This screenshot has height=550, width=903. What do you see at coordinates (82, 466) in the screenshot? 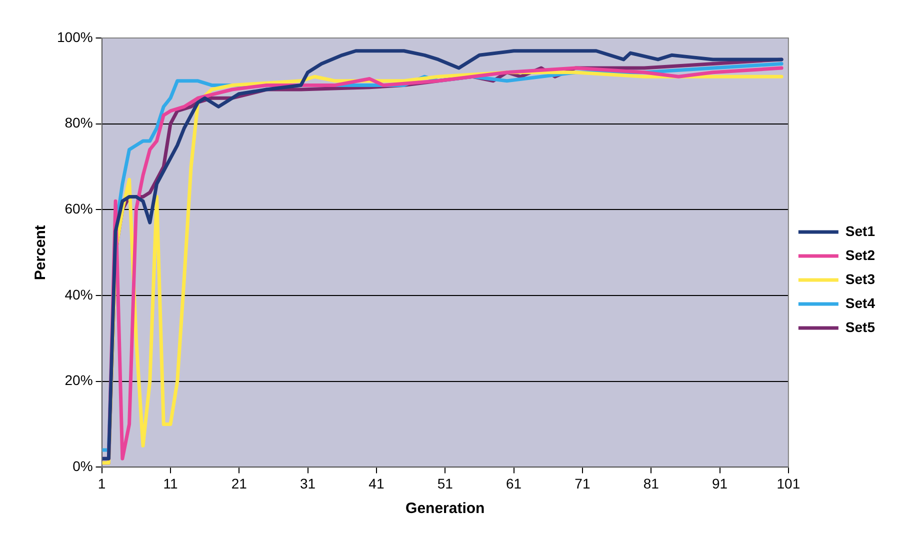
I see `y-tick-label: 0%` at bounding box center [82, 466].